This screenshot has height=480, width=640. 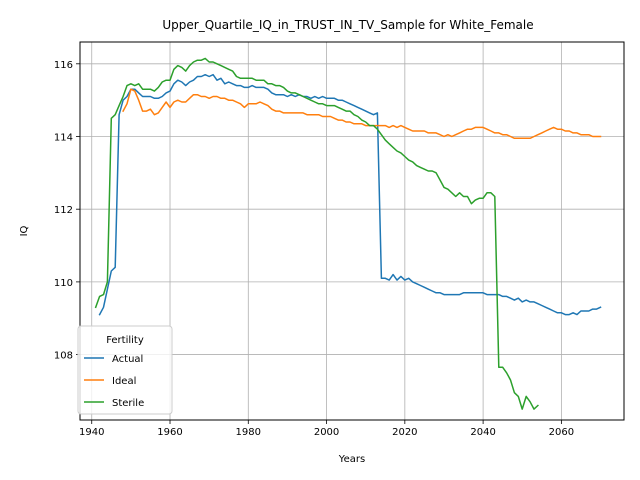 What do you see at coordinates (362, 114) in the screenshot?
I see `series-line-ideal` at bounding box center [362, 114].